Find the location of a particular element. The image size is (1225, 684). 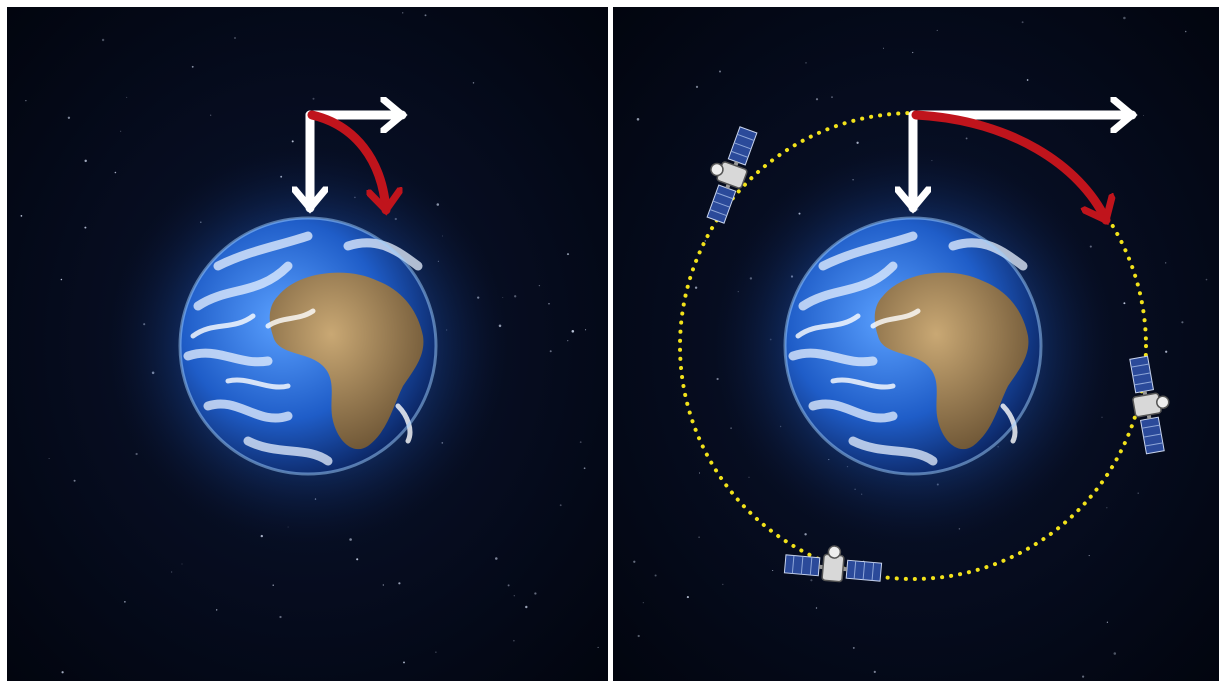

left-arrows is located at coordinates (356, 162).